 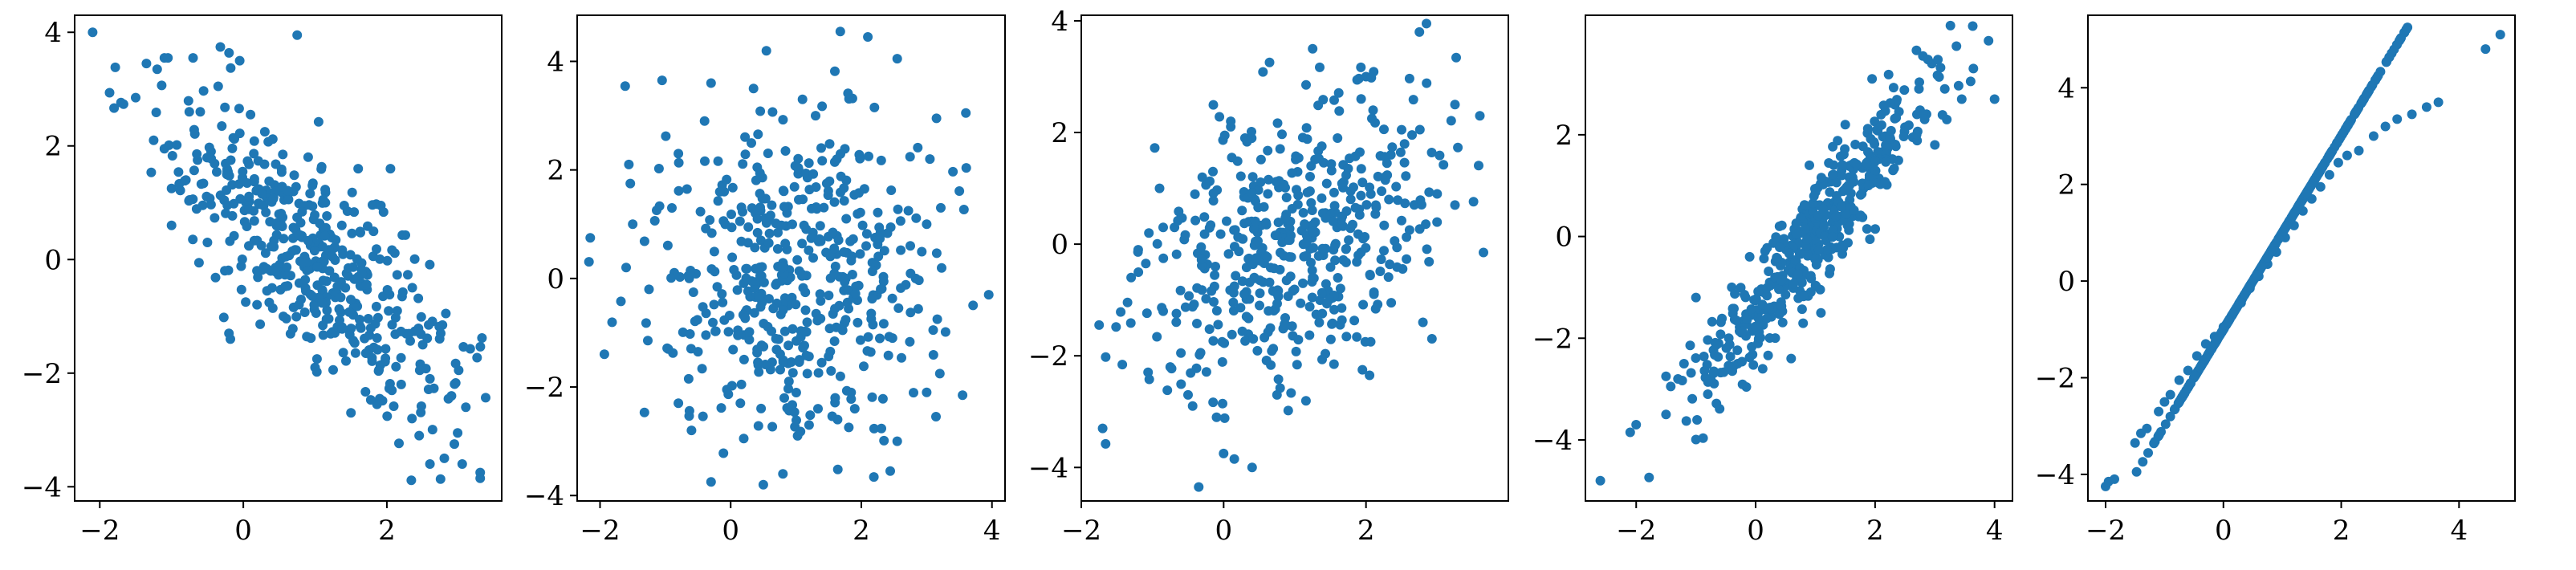 I want to click on y-tick-label: 0, so click(x=1564, y=238).